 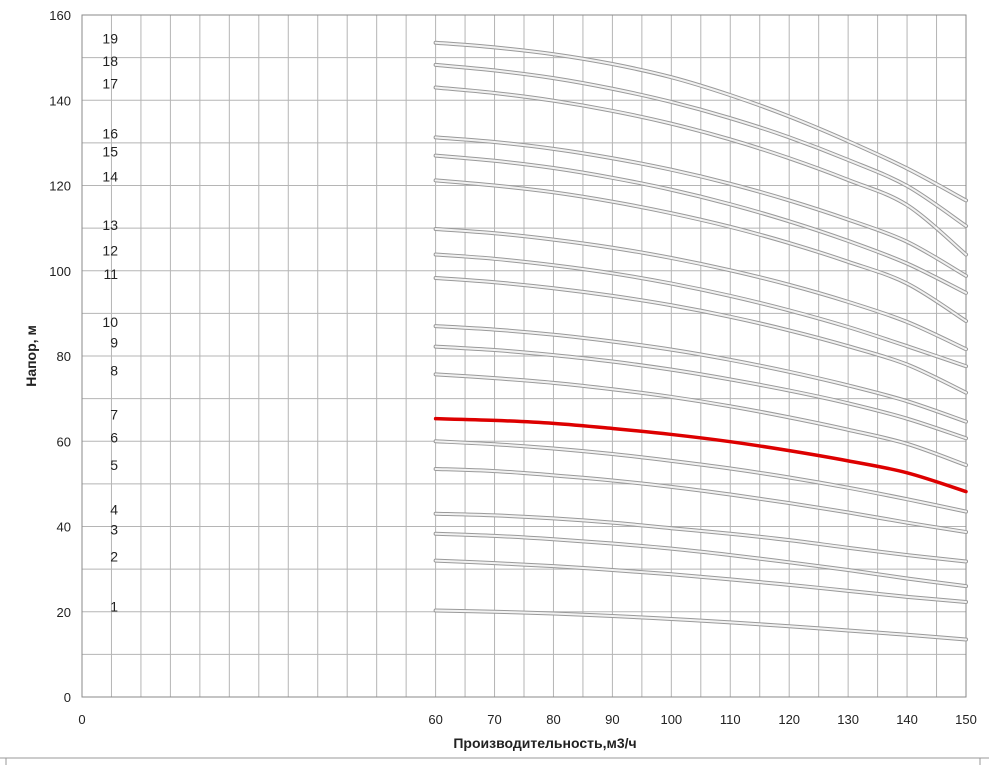 I want to click on curve-label: 4, so click(x=114, y=510).